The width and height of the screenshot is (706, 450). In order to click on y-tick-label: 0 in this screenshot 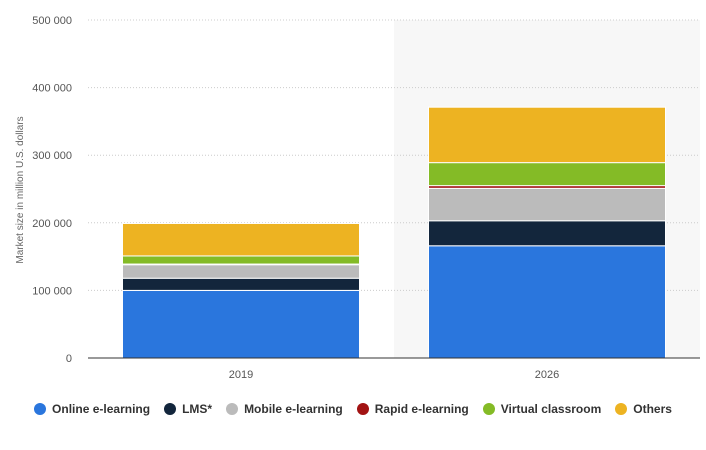, I will do `click(69, 359)`.